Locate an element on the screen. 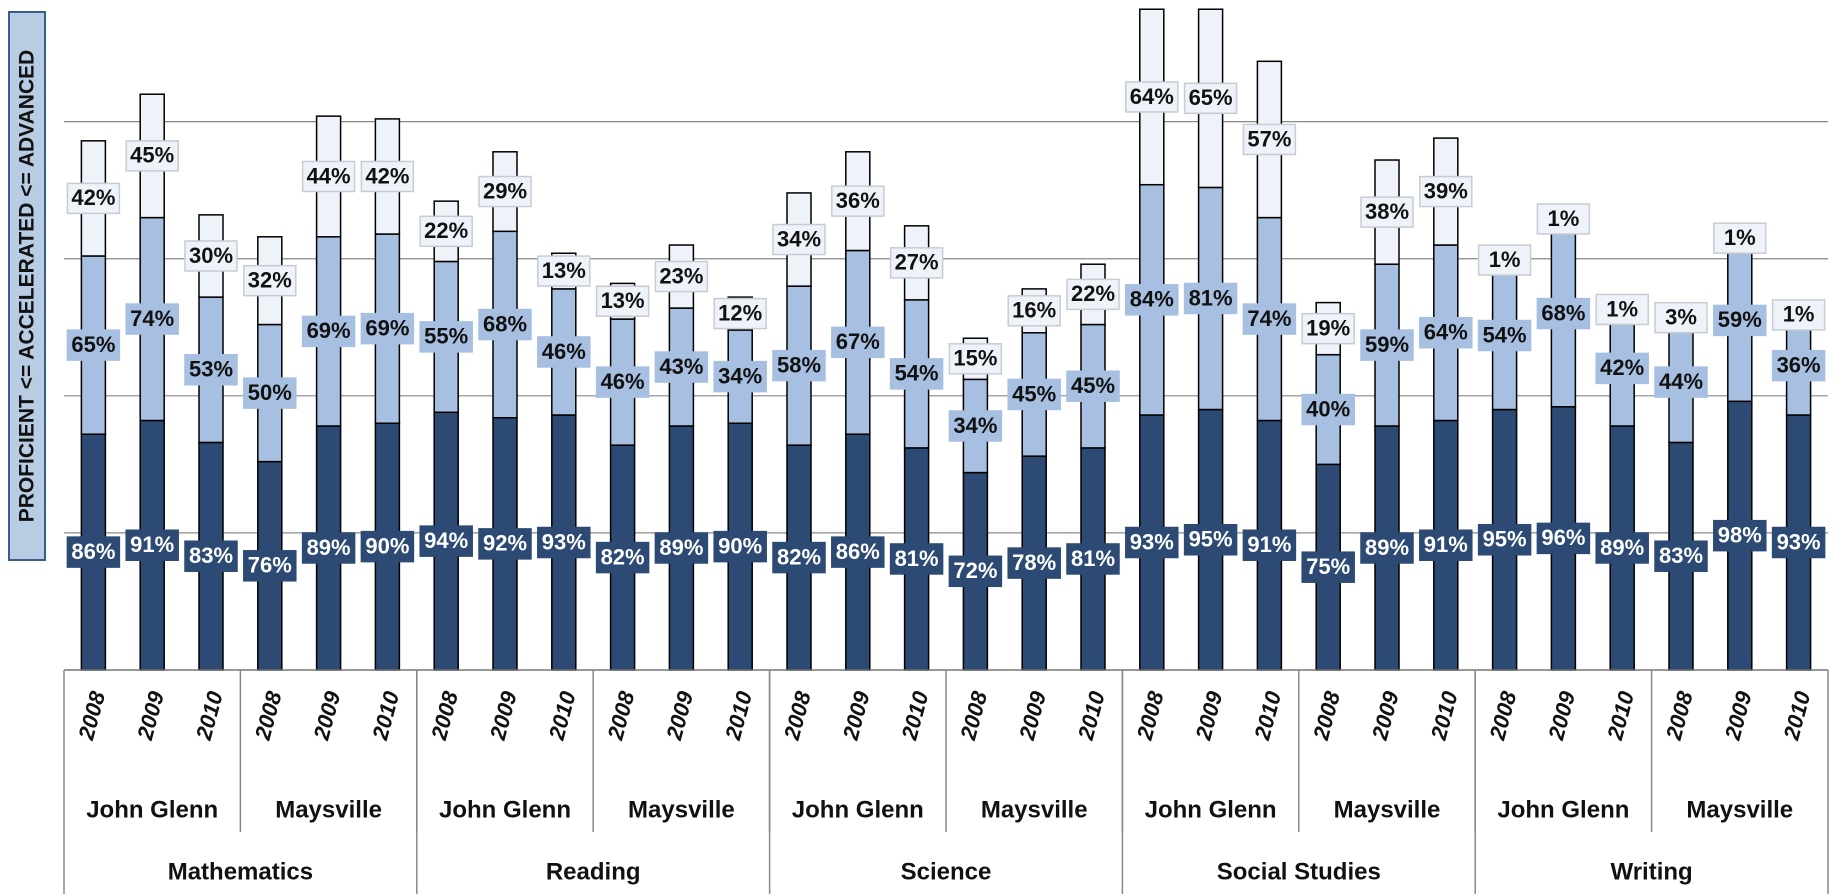 This screenshot has height=894, width=1837. value-label: 15% is located at coordinates (975, 358).